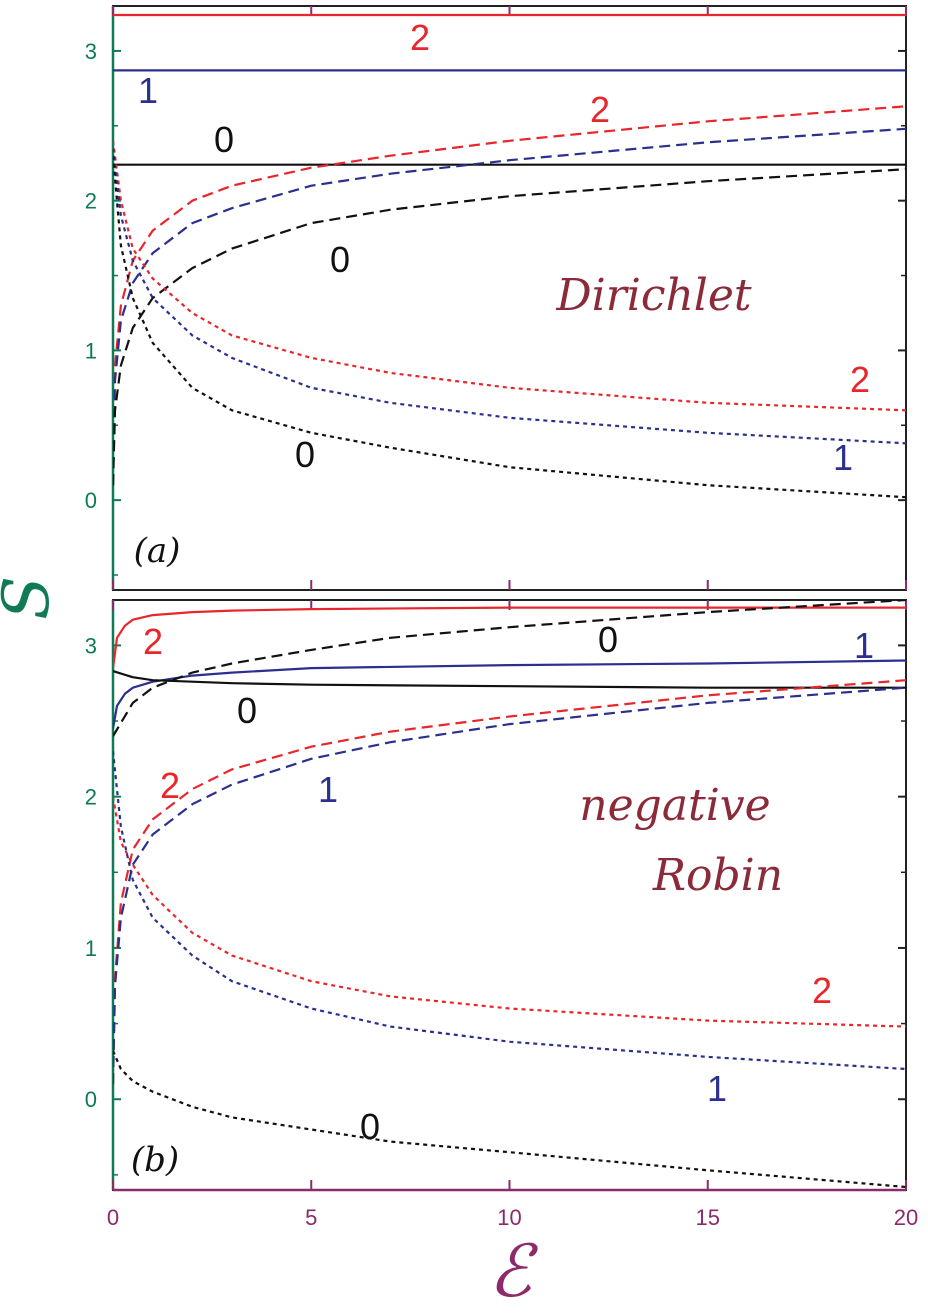  Describe the element at coordinates (906, 1217) in the screenshot. I see `x-tick-label: 20` at that location.